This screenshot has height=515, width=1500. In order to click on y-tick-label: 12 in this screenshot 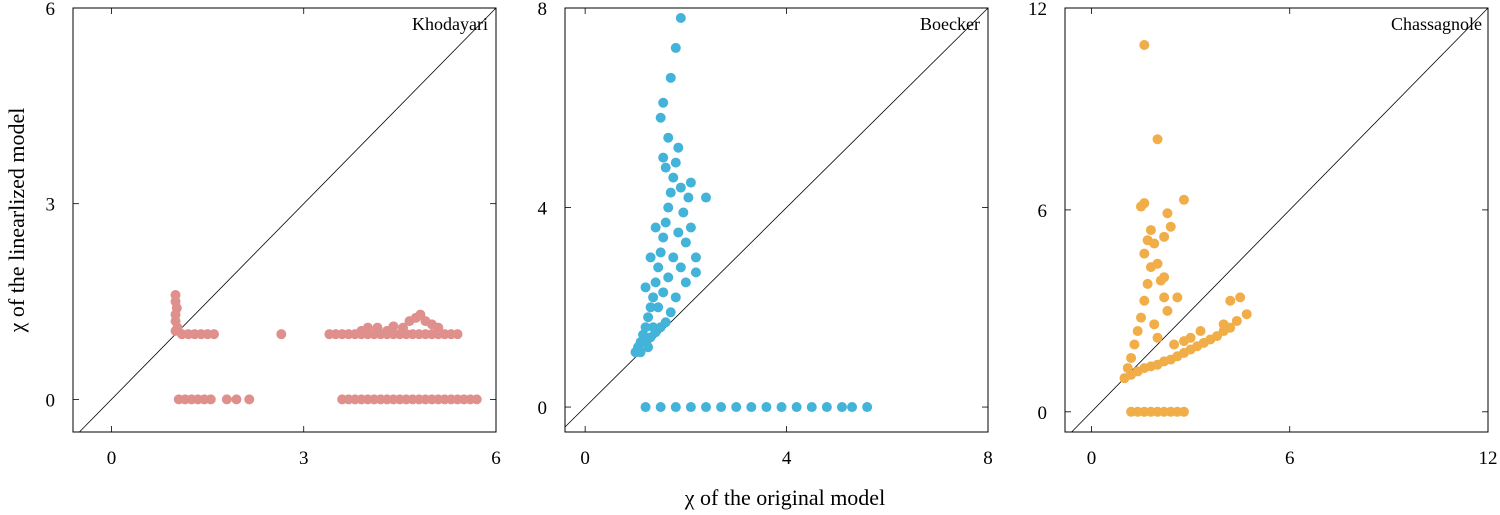, I will do `click(1037, 10)`.